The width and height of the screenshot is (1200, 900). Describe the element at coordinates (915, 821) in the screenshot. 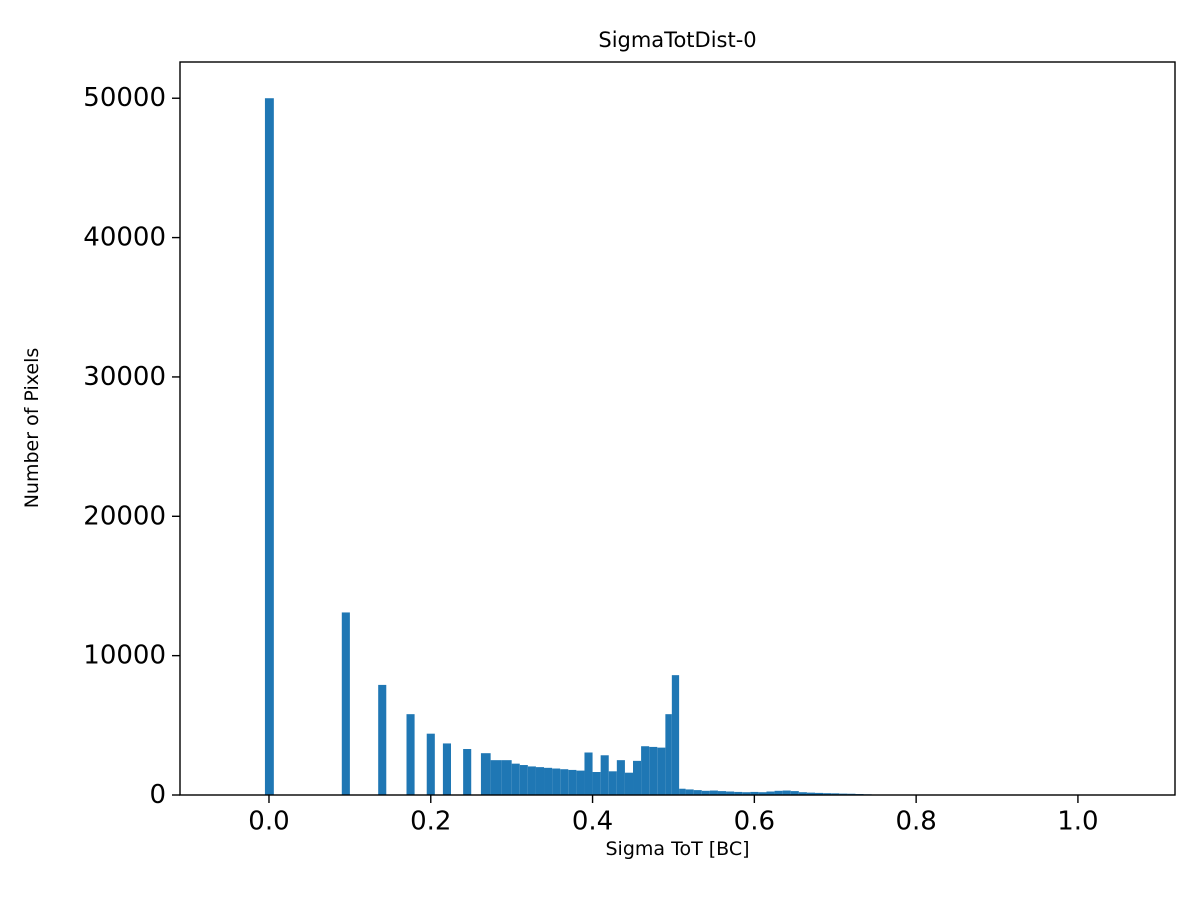

I see `x-tick-label: 0.8` at that location.